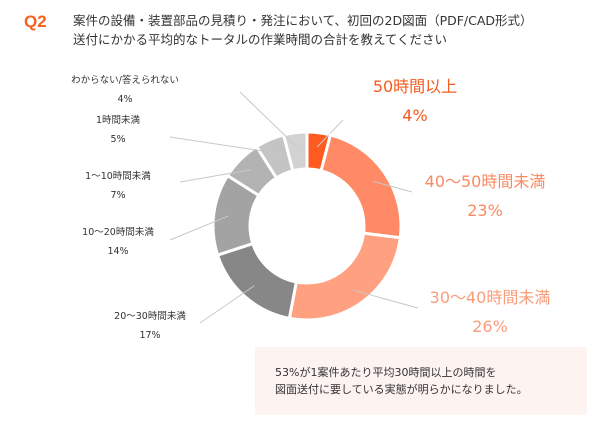 This screenshot has height=432, width=600. Describe the element at coordinates (118, 120) in the screenshot. I see `category-label: 1時間未満` at that location.